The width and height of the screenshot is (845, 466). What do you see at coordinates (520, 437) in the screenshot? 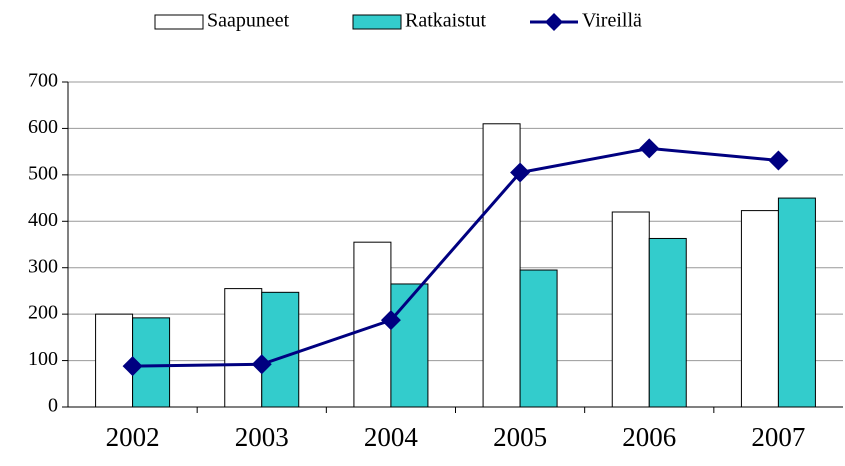
I see `x-tick-label: 2005` at bounding box center [520, 437].